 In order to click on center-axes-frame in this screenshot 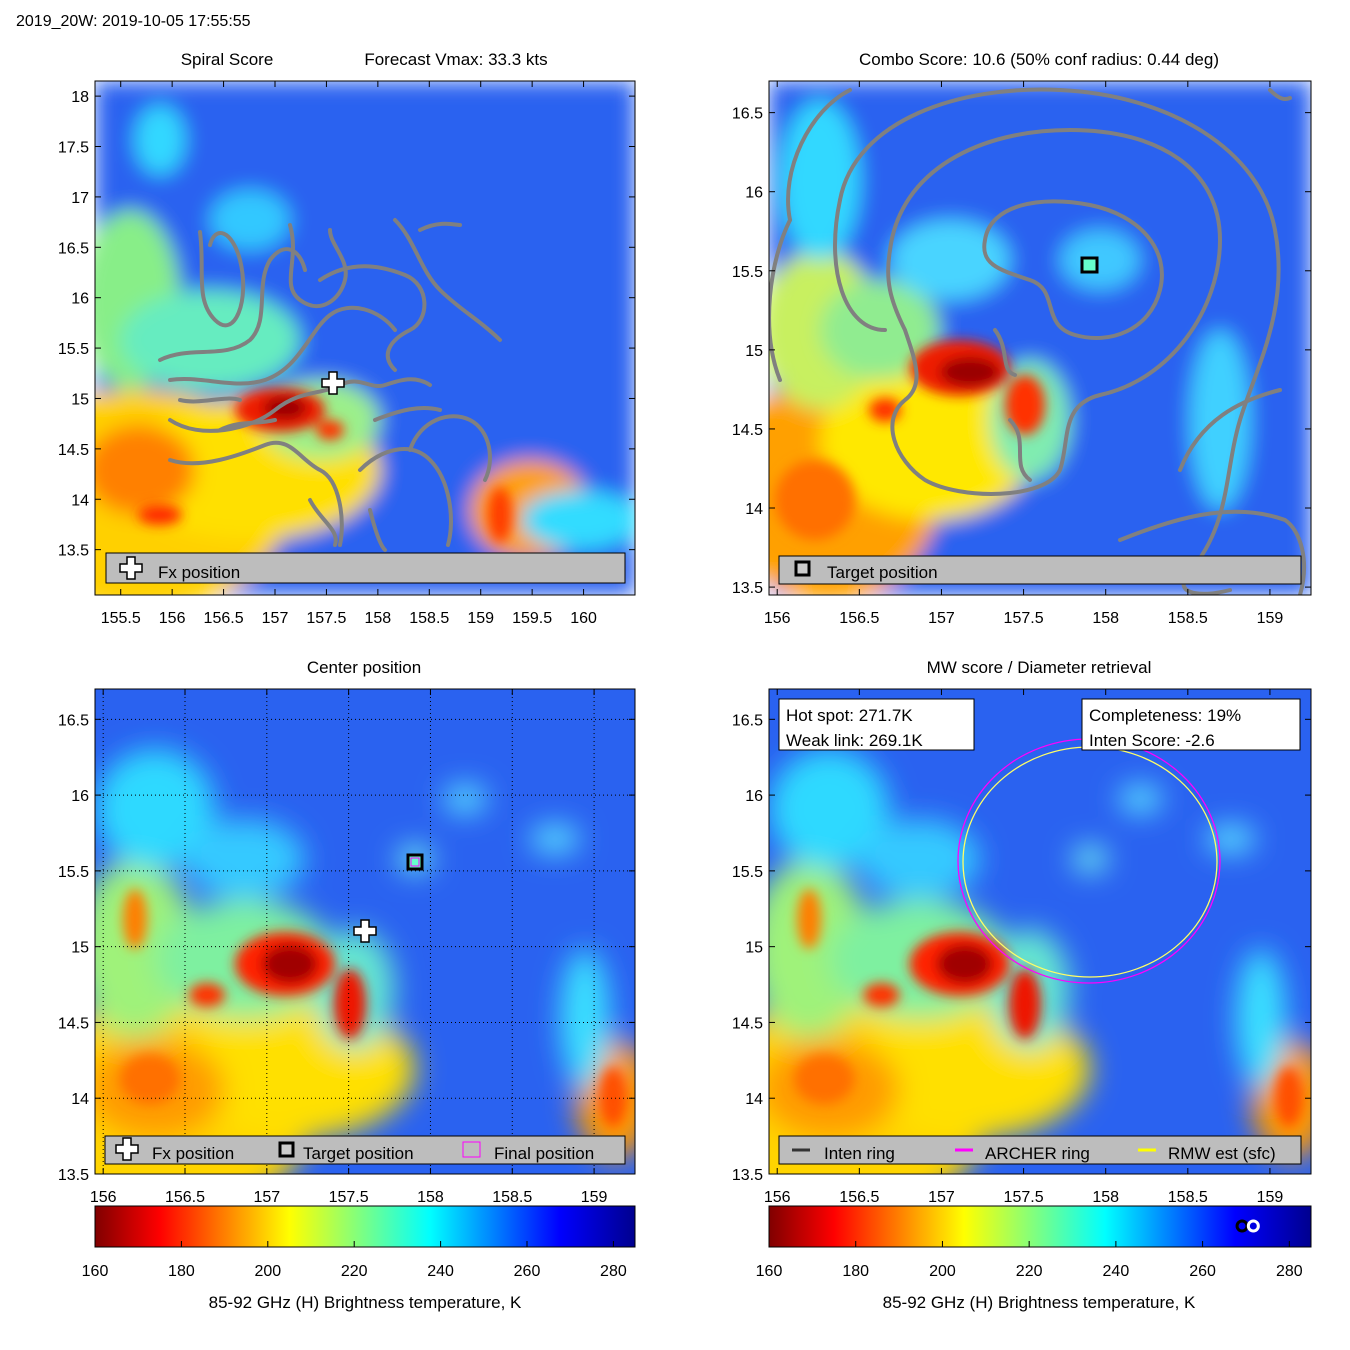, I will do `click(365, 931)`.